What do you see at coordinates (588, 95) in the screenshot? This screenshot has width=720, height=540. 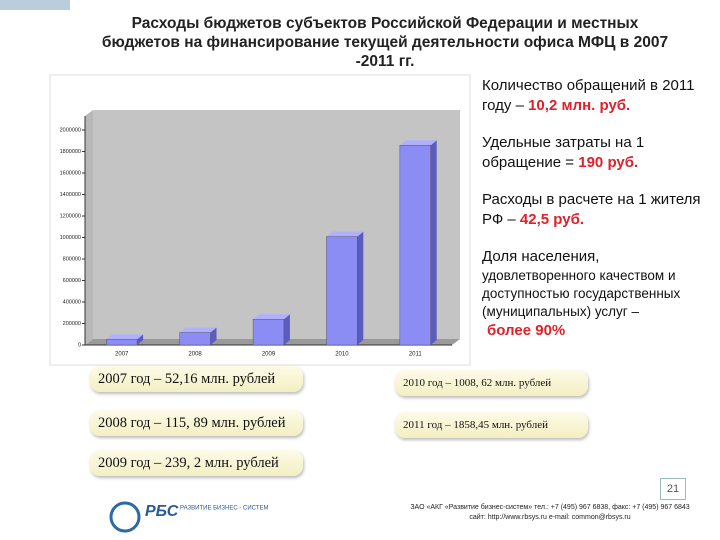 I see `info-text: Количество обращений в 2011 году –` at bounding box center [588, 95].